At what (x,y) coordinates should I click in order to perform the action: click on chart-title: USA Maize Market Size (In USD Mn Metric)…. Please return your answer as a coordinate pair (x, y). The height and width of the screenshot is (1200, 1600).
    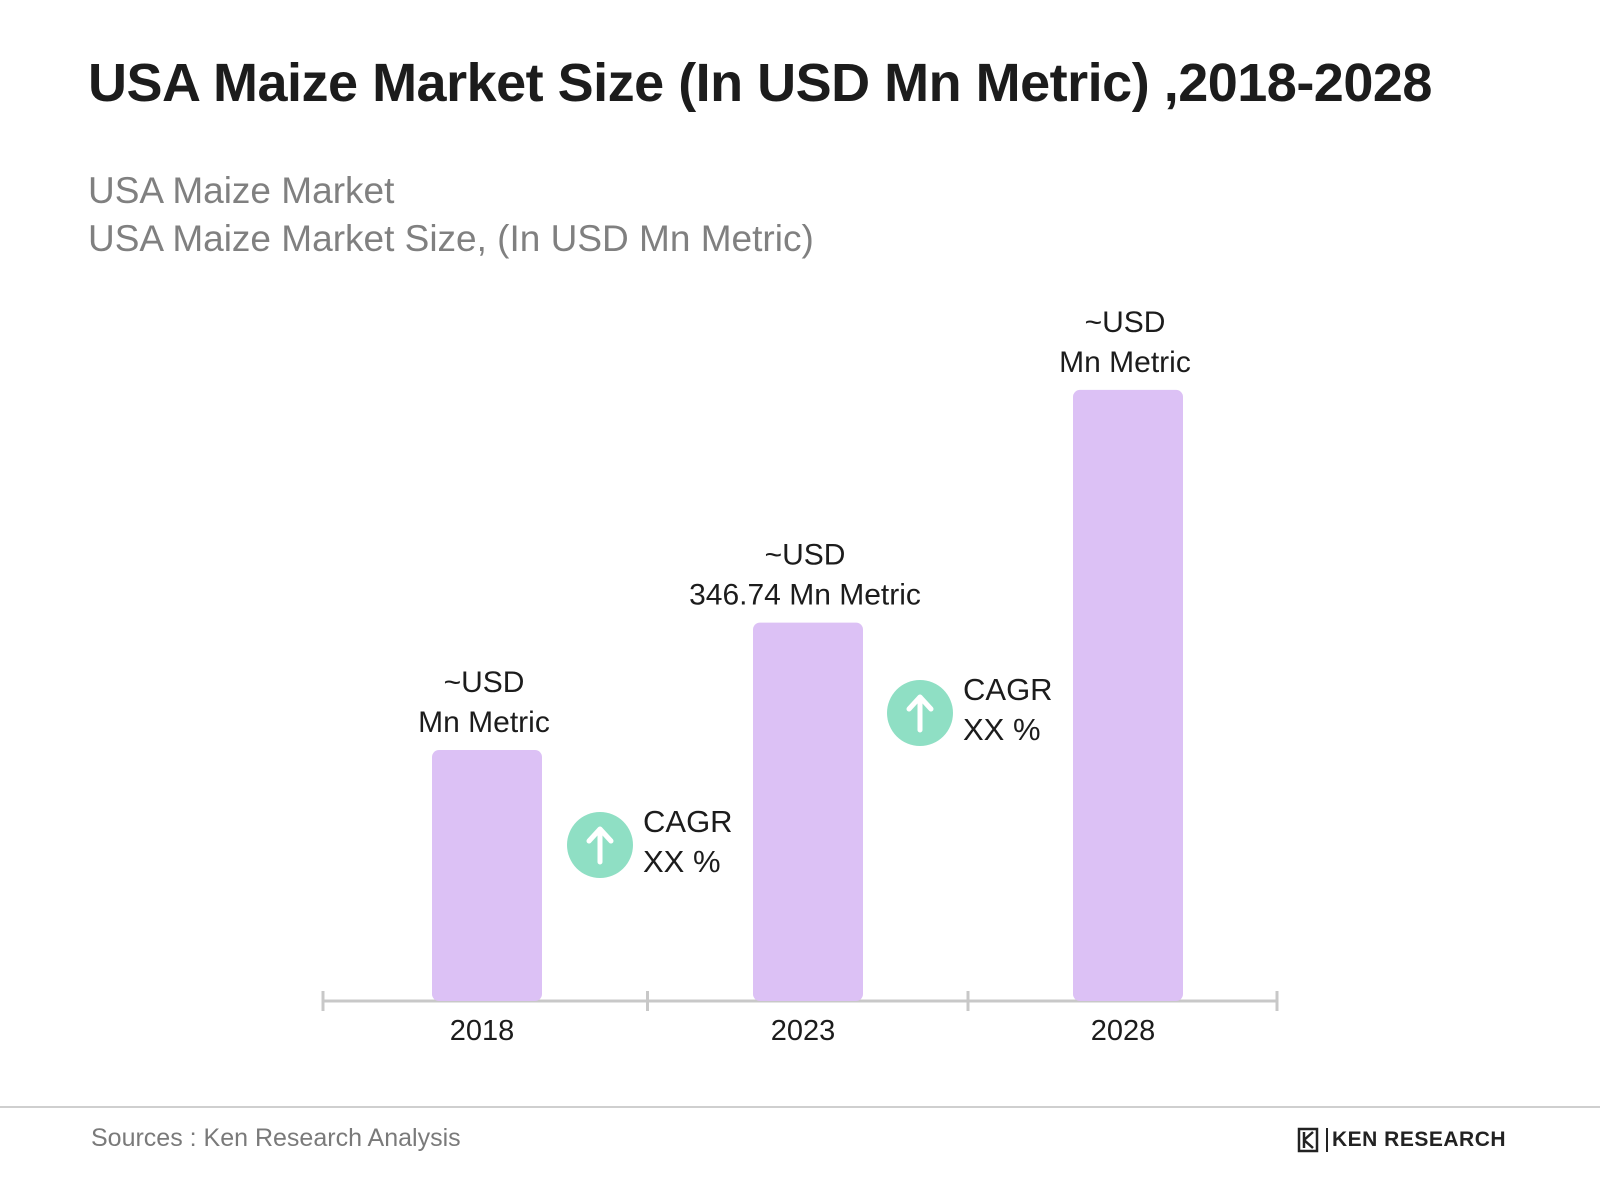
    Looking at the image, I should click on (760, 83).